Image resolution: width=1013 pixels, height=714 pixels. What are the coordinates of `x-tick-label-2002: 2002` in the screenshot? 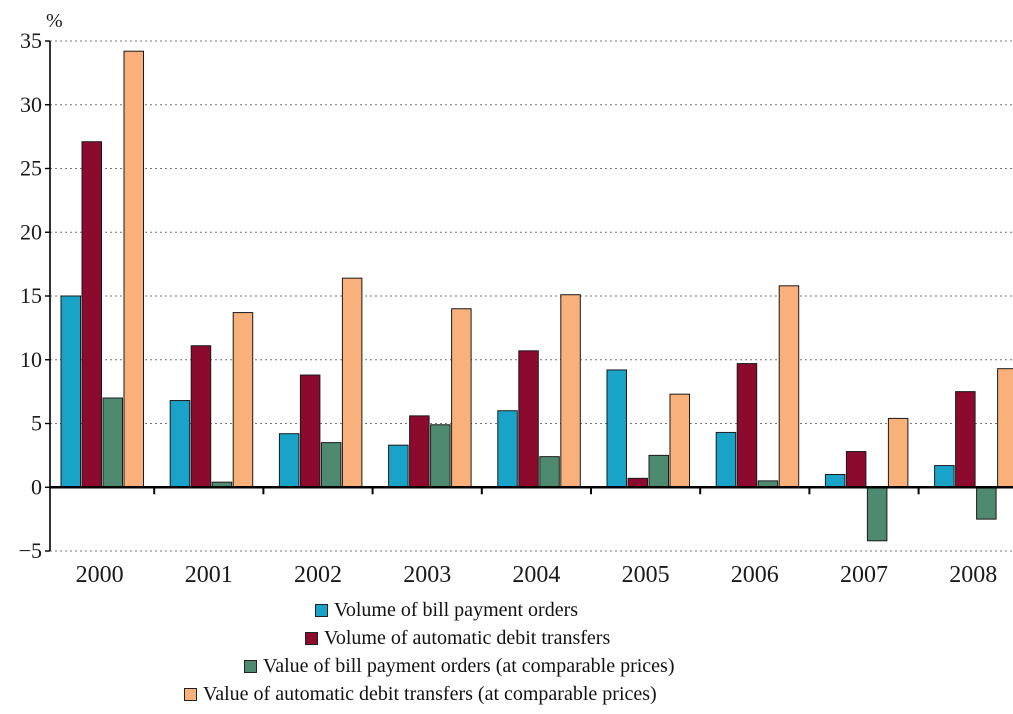 It's located at (318, 575).